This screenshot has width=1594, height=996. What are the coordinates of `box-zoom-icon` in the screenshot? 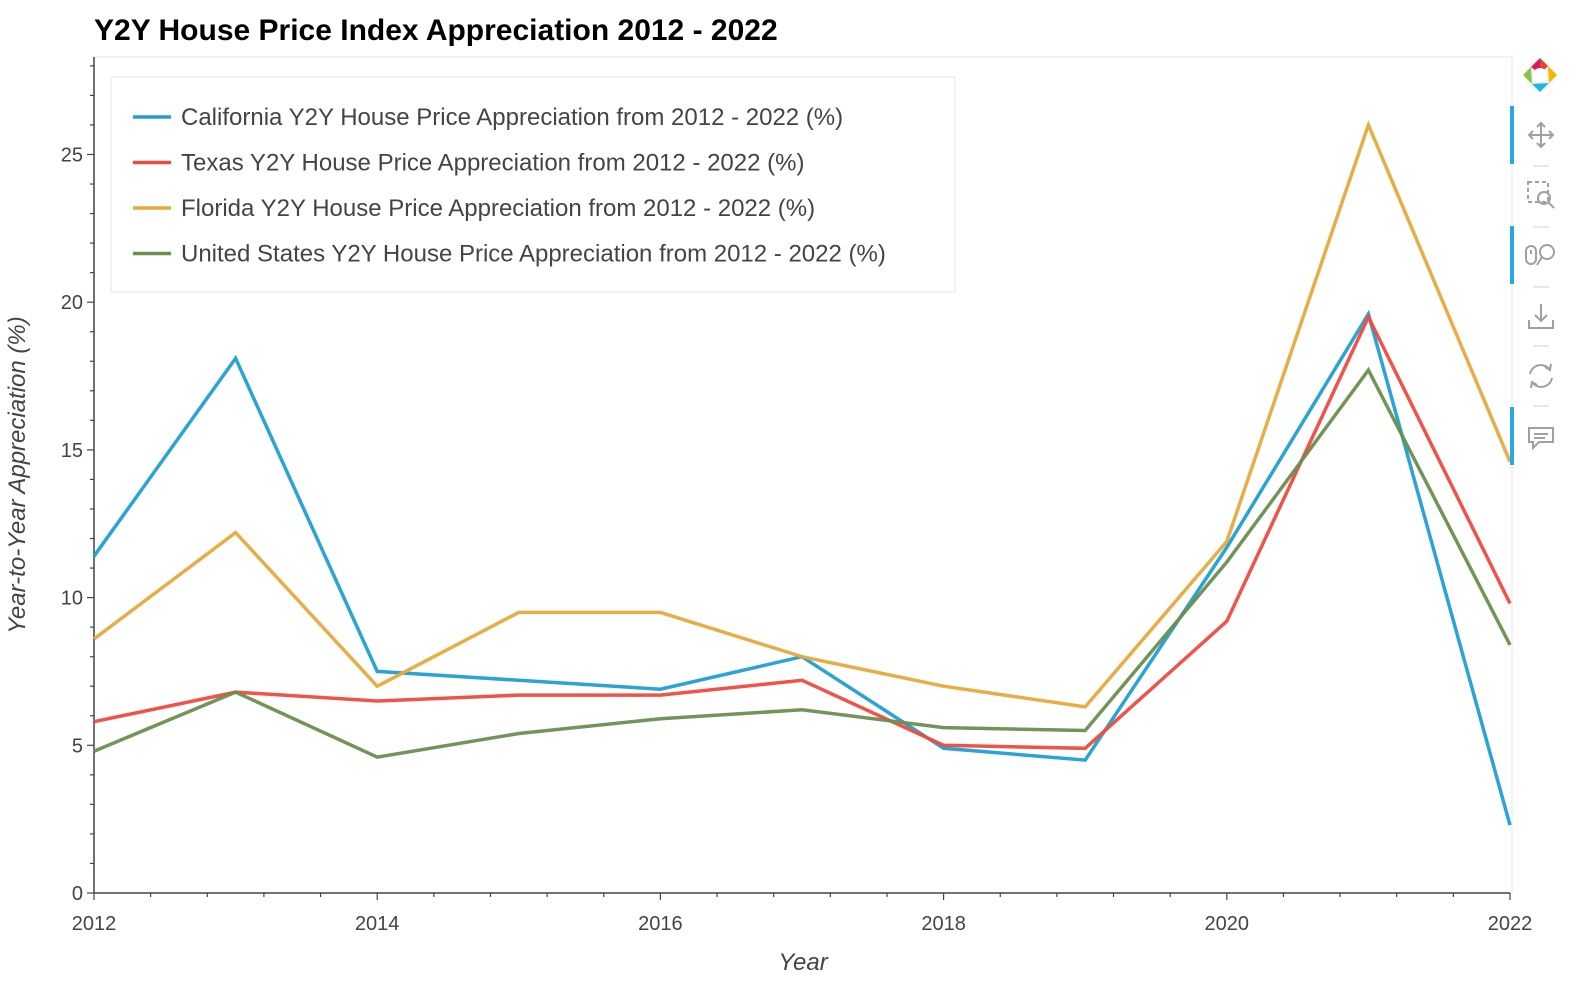 It's located at (1541, 195).